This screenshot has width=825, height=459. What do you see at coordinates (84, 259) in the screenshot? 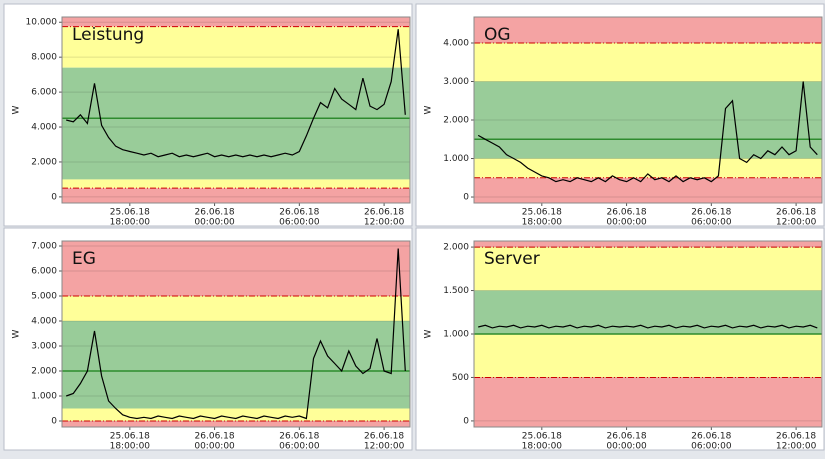
I see `chart-title: EG` at bounding box center [84, 259].